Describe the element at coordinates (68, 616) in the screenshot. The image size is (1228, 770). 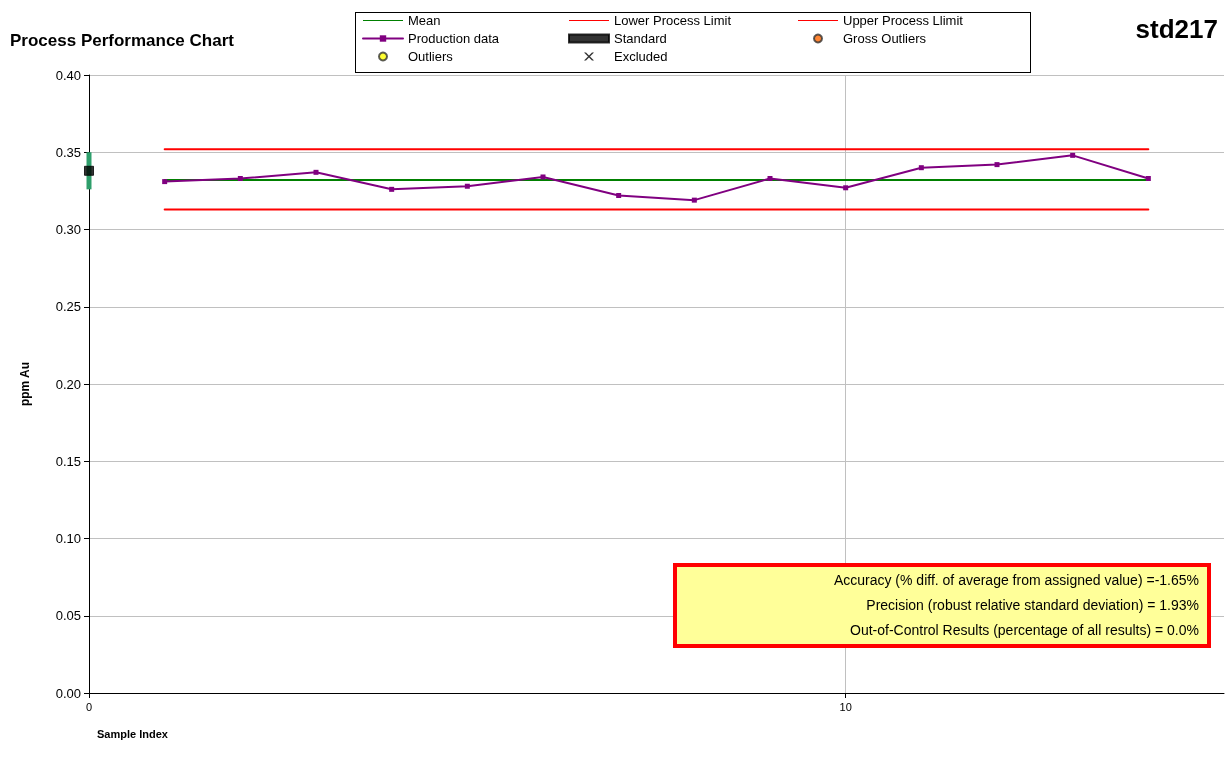
I see `y-tick-label: 0.05` at that location.